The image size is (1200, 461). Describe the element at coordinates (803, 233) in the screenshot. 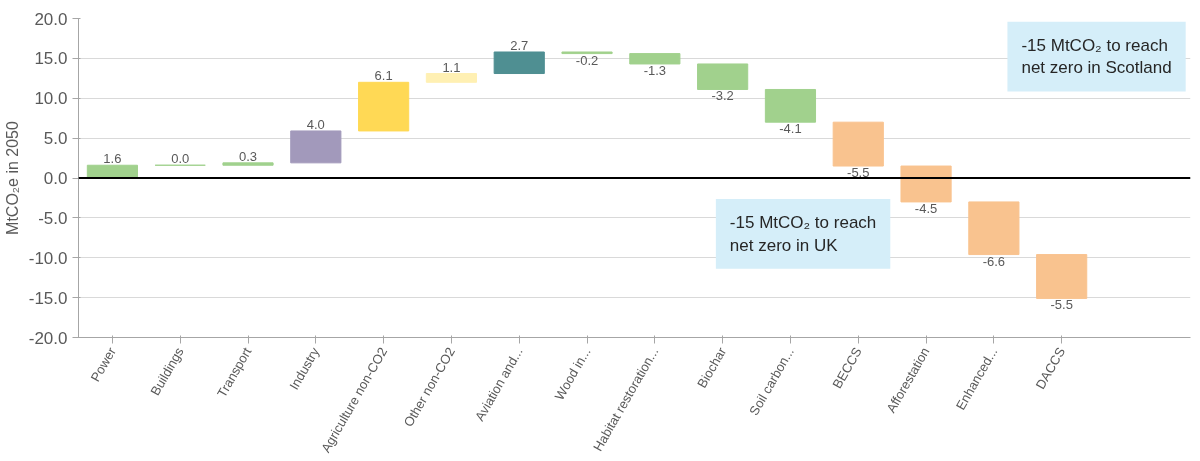

I see `annotation: -15 MtCO₂ to reach net zero in UK` at that location.